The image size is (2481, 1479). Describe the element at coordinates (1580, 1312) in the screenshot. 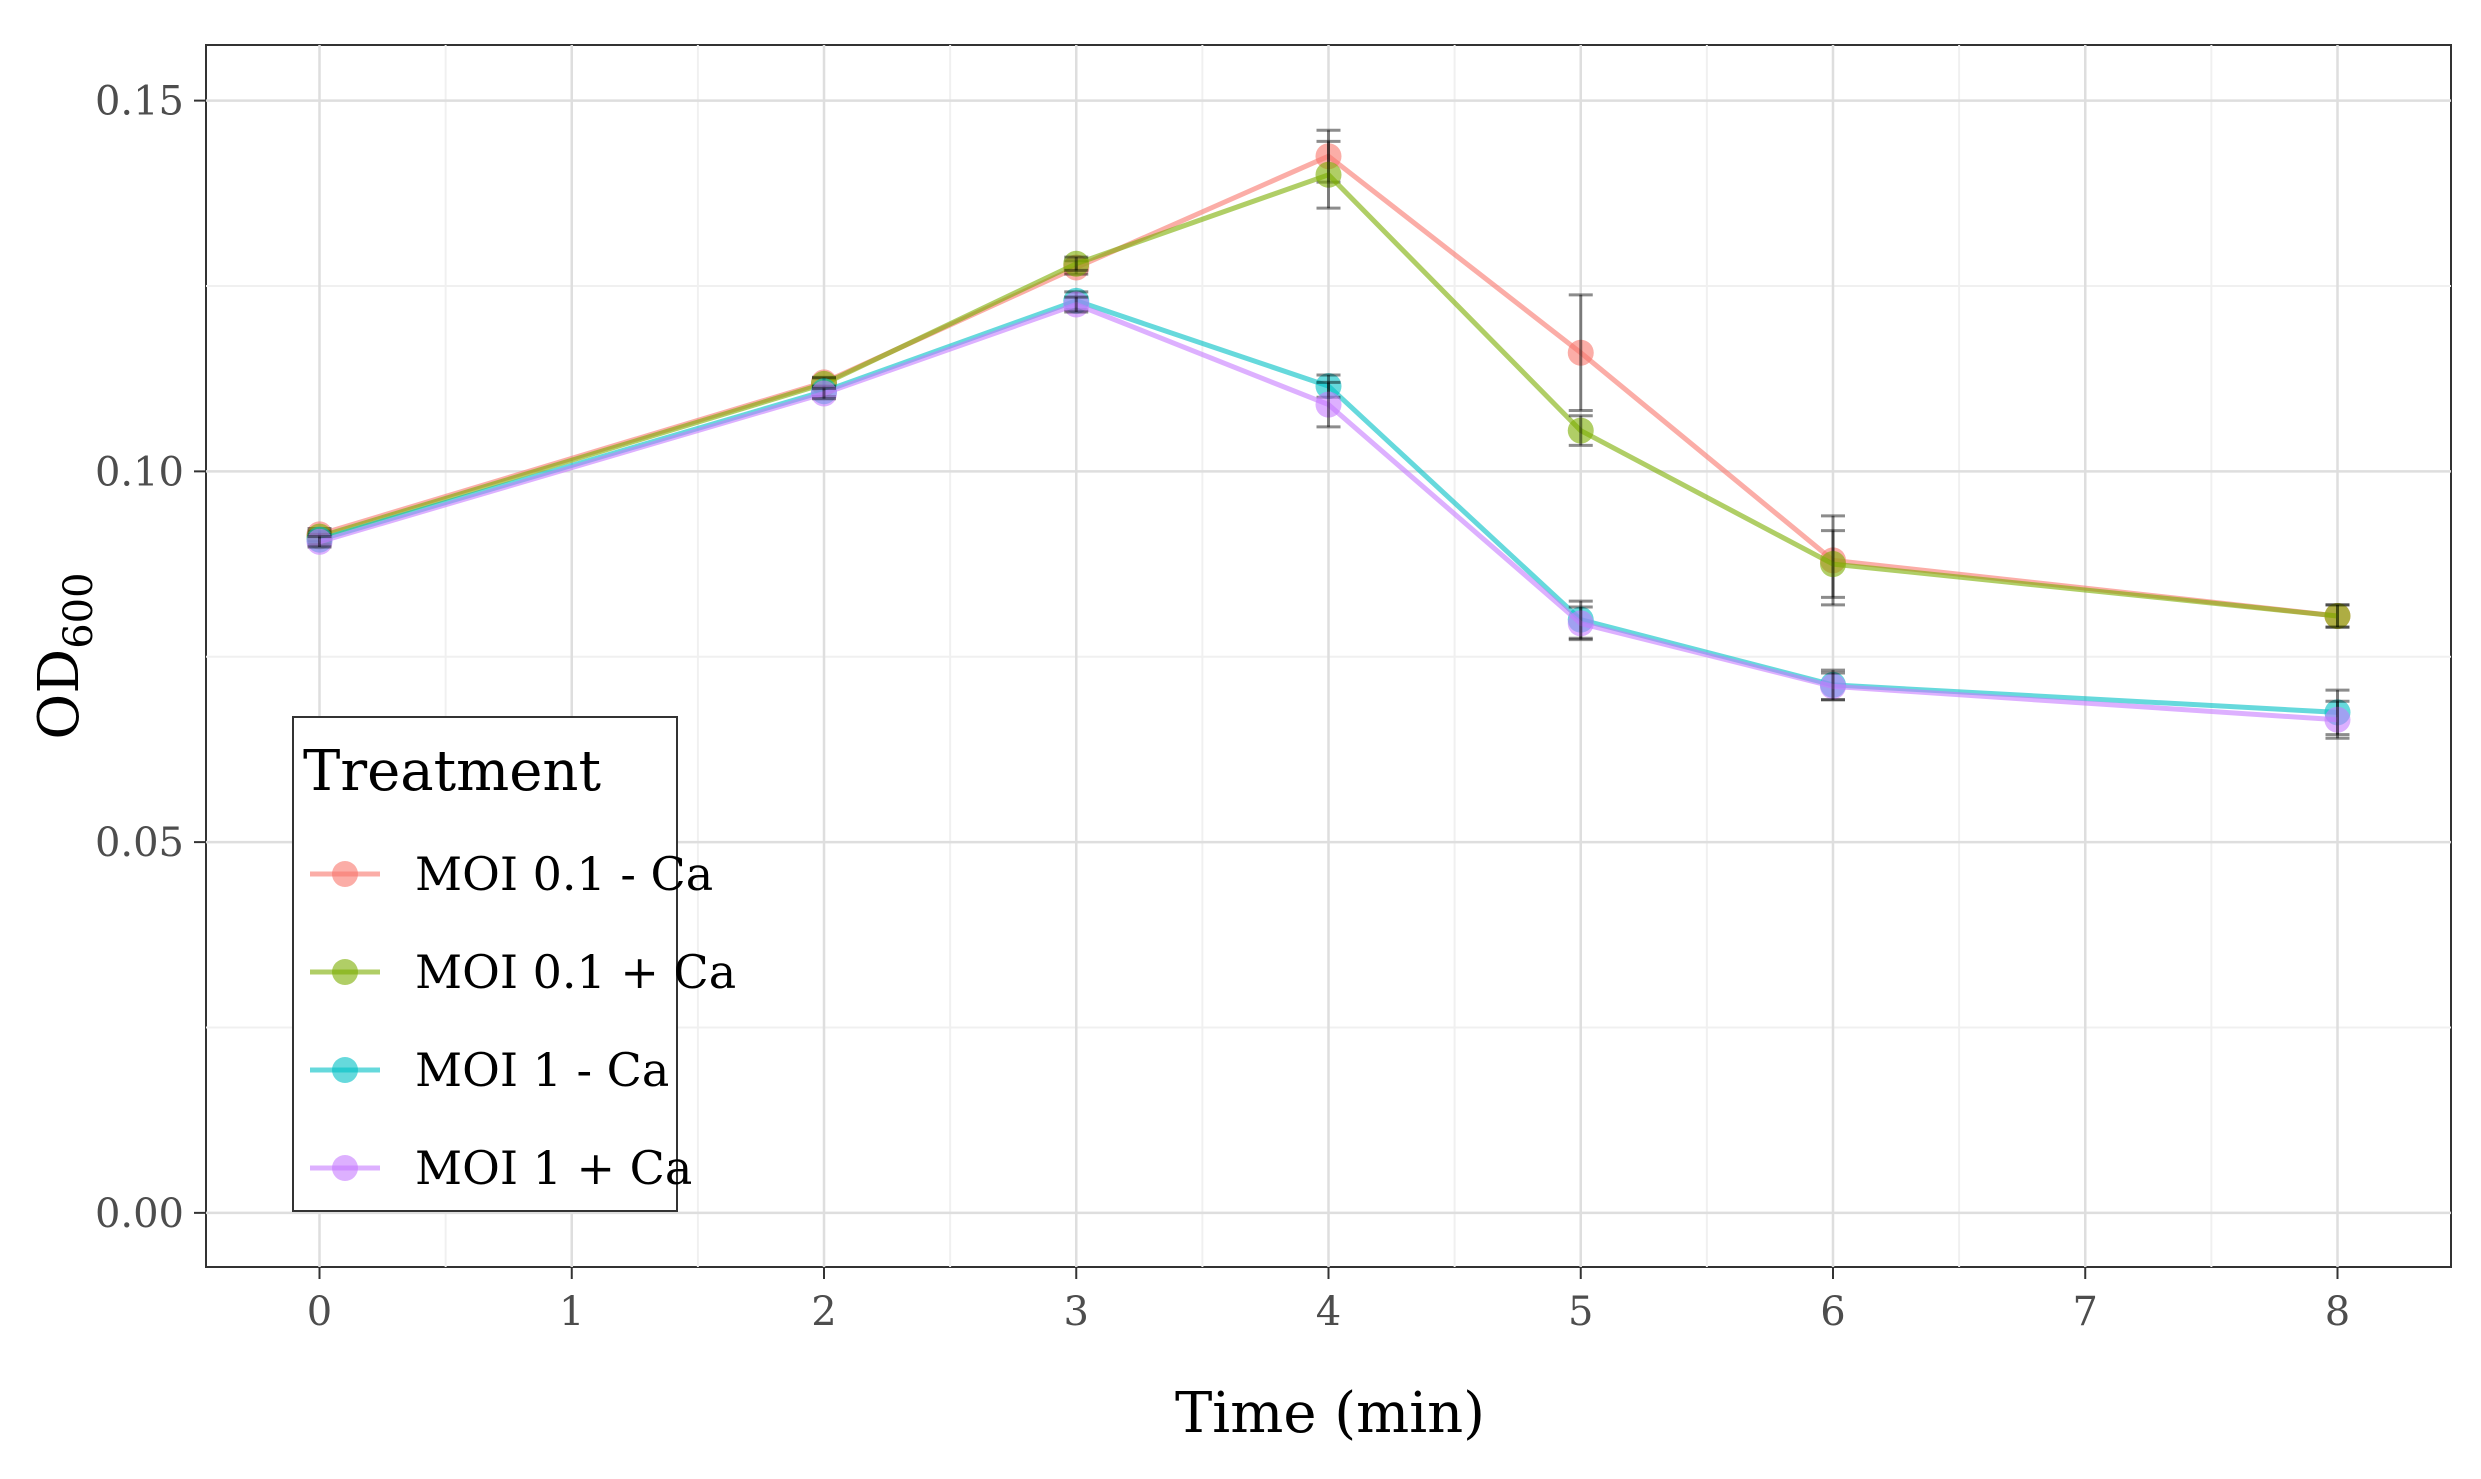

I see `x-tick-label: 5` at that location.